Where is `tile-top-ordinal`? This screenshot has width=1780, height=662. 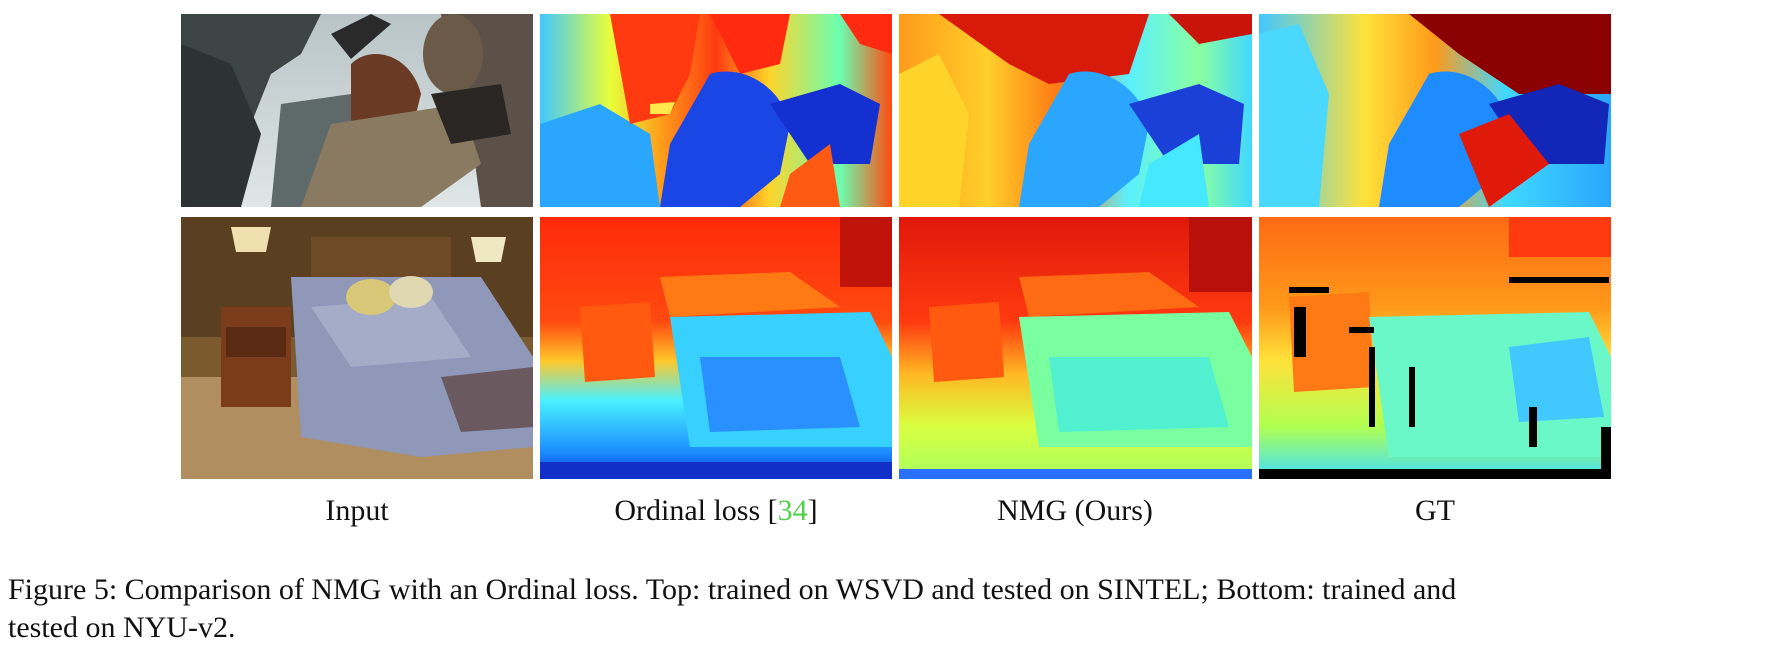 tile-top-ordinal is located at coordinates (716, 110).